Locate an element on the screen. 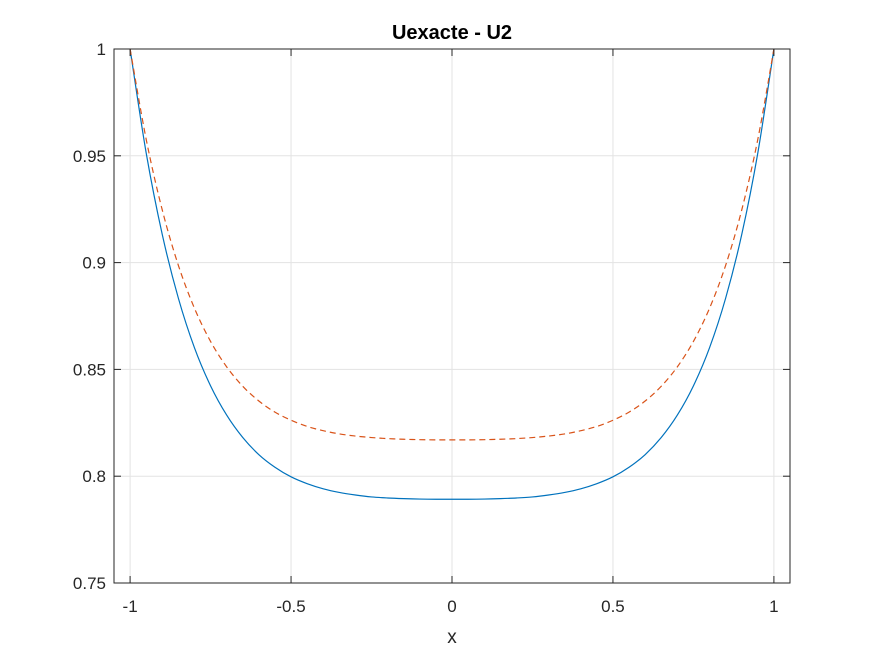  chart-title: Uexacte - U2 is located at coordinates (452, 33).